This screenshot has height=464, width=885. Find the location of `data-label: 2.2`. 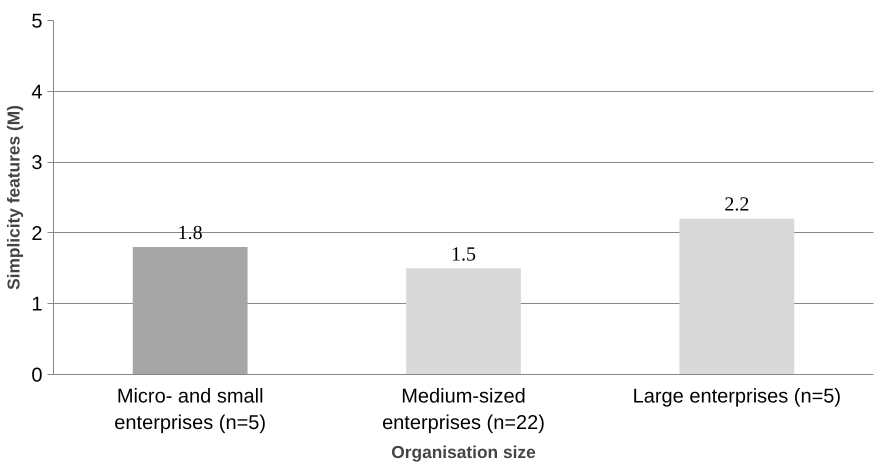

data-label: 2.2 is located at coordinates (737, 205).